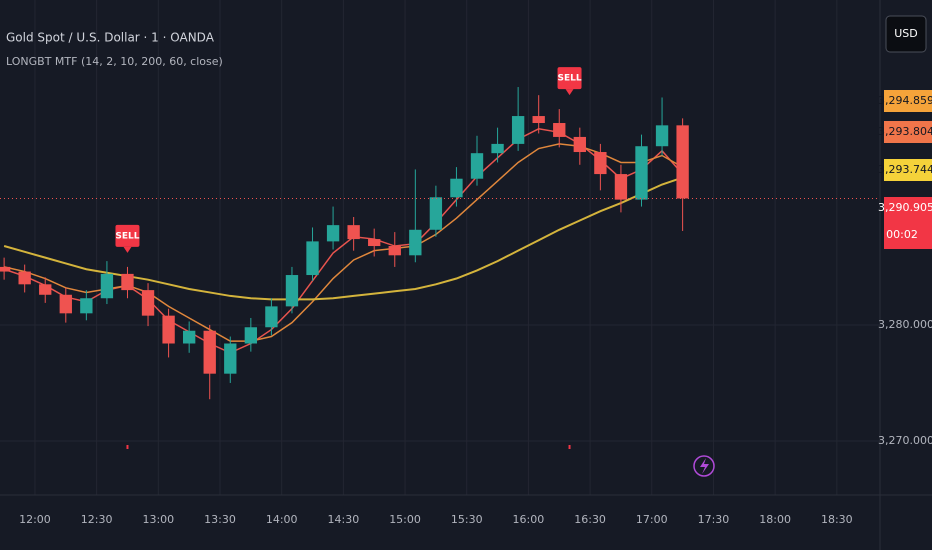 The image size is (932, 550). Describe the element at coordinates (905, 100) in the screenshot. I see `price-tag-label: 3,294.859` at that location.